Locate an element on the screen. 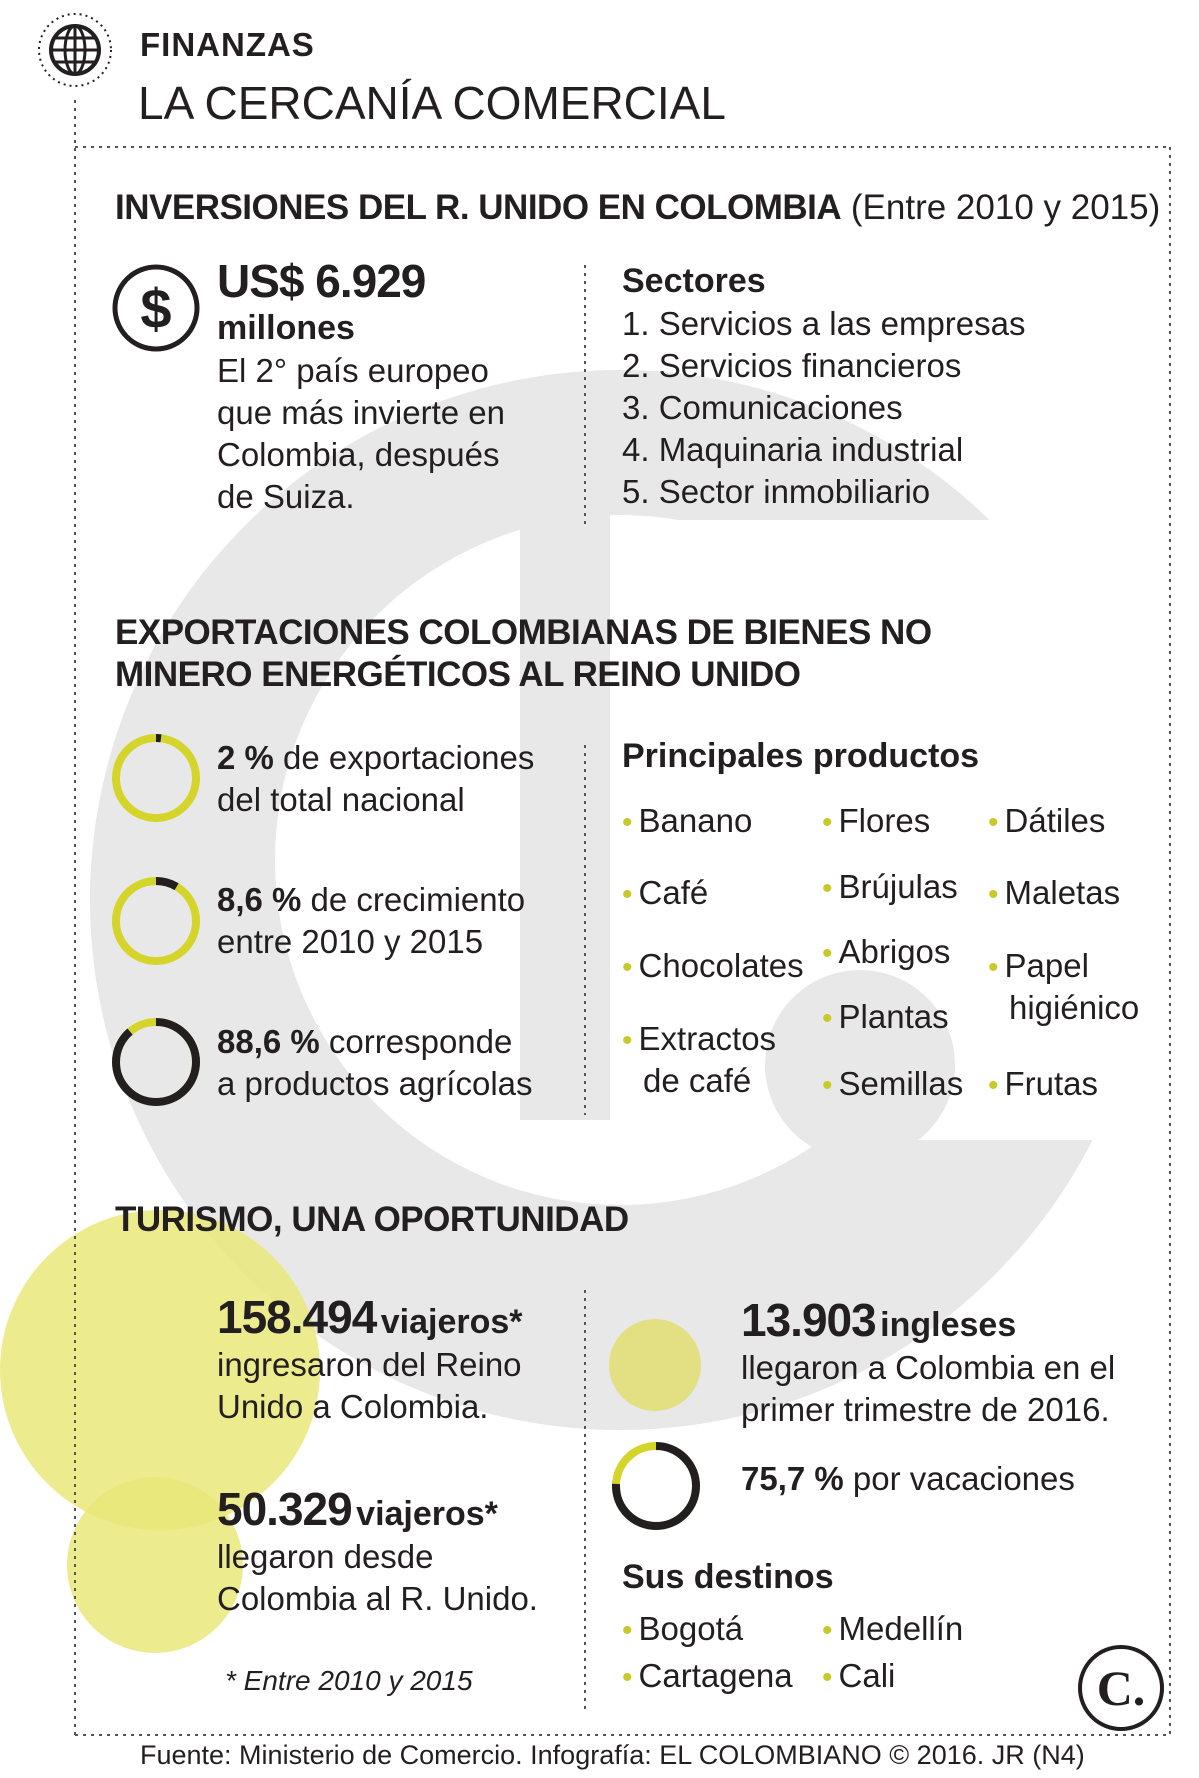  footnote: * Entre 2010 y 2015 is located at coordinates (349, 1680).